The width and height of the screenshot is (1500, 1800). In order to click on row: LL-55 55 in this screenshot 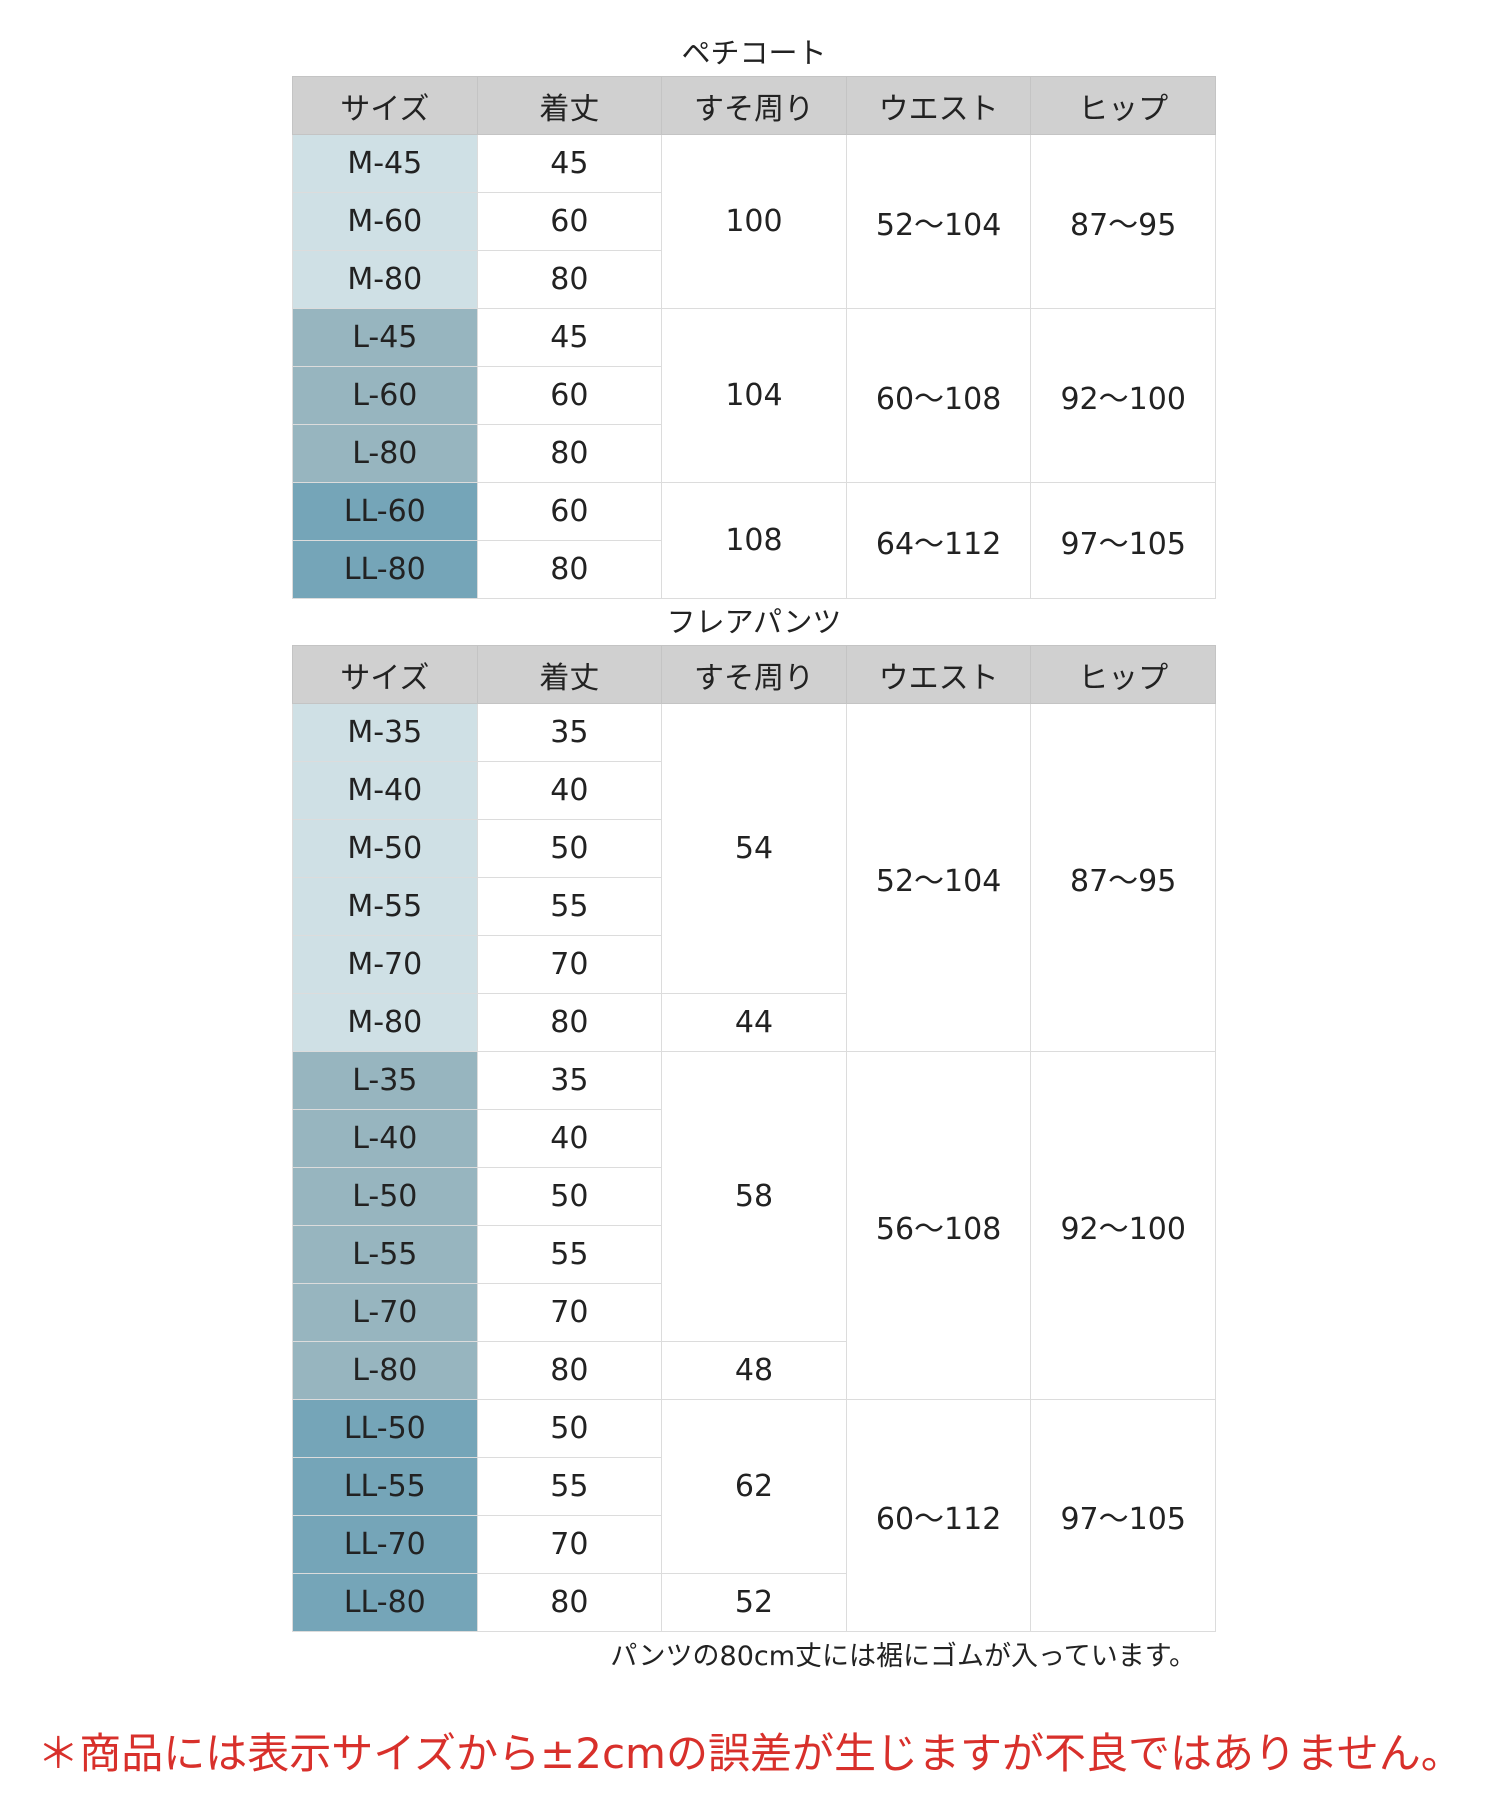, I will do `click(754, 1486)`.